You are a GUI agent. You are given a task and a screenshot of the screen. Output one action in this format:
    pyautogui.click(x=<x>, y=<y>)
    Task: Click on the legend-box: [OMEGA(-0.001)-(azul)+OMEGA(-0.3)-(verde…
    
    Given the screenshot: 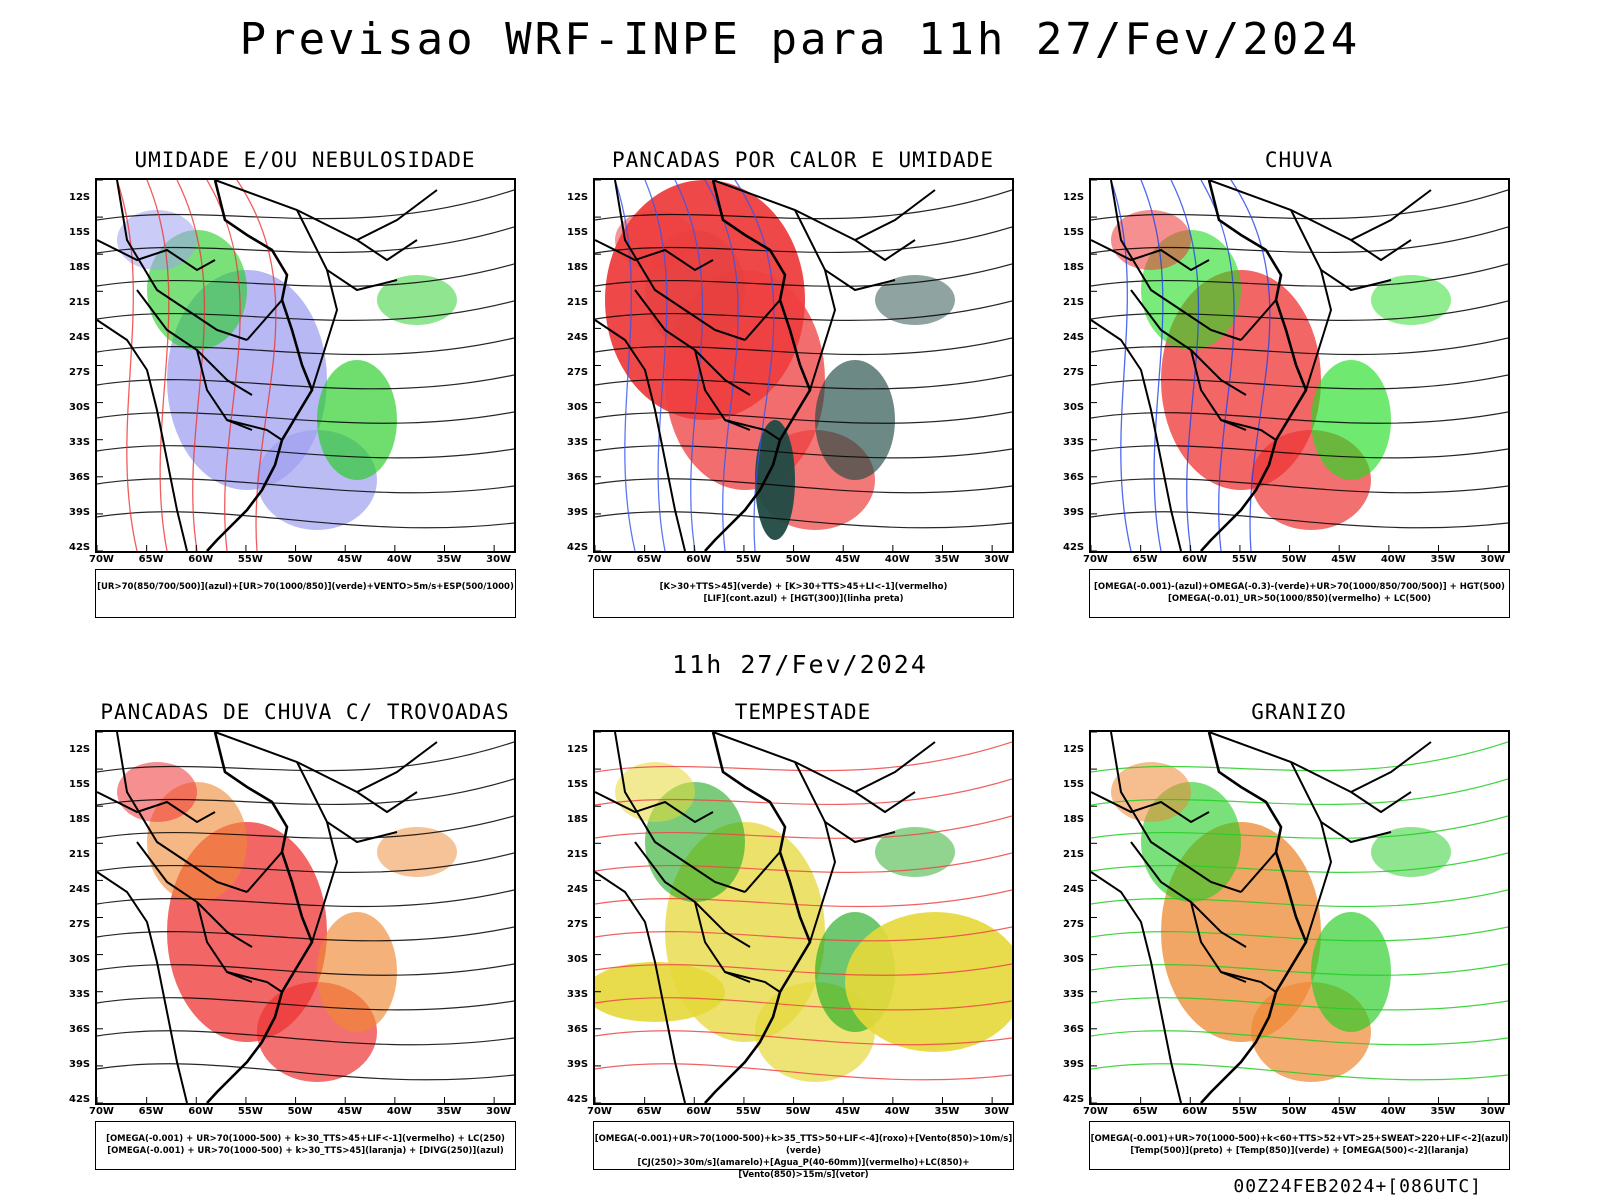 What is the action you would take?
    pyautogui.click(x=1299, y=593)
    